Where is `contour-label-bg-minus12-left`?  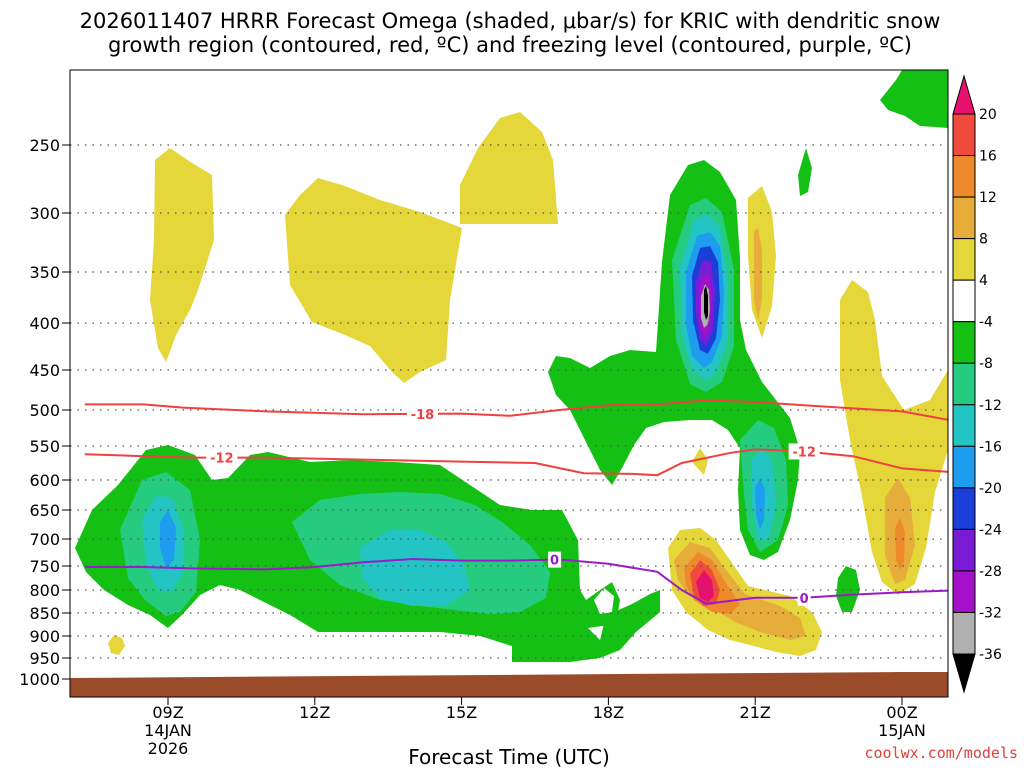 contour-label-bg-minus12-left is located at coordinates (222, 457).